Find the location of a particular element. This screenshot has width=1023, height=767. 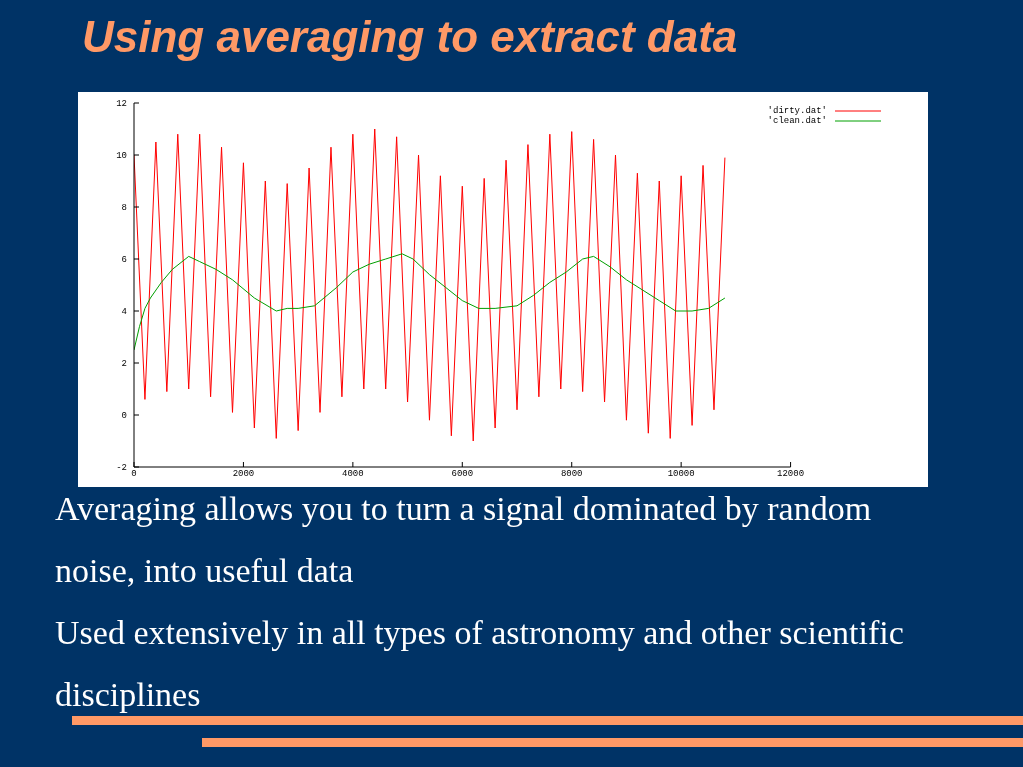

x-tick-label: 12000 is located at coordinates (791, 474).